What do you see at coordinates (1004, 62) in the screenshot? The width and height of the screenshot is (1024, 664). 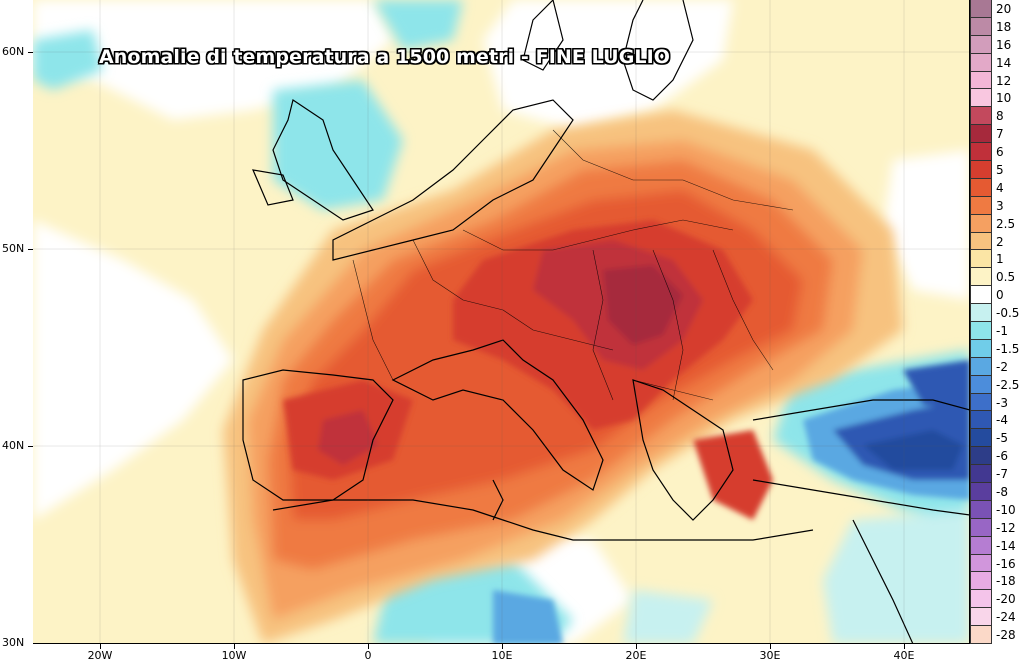 I see `colorbar-label: 14` at bounding box center [1004, 62].